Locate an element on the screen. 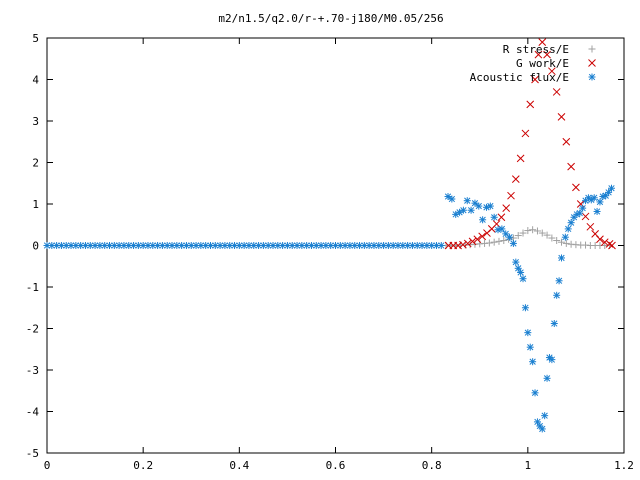  y-tick-label: -3 is located at coordinates (32, 370).